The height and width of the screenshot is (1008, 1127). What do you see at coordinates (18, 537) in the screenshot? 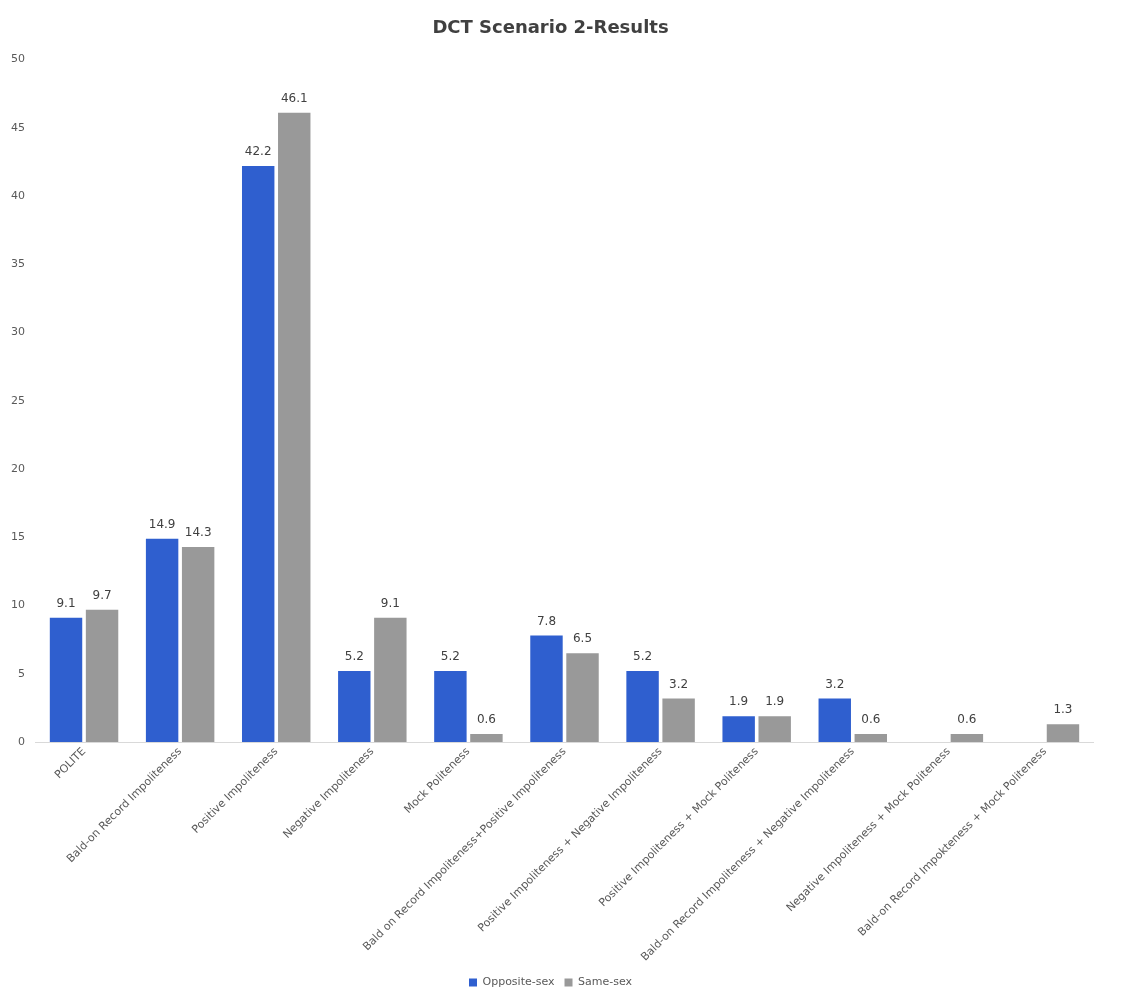
I see `y-tick-label: 15` at bounding box center [18, 537].